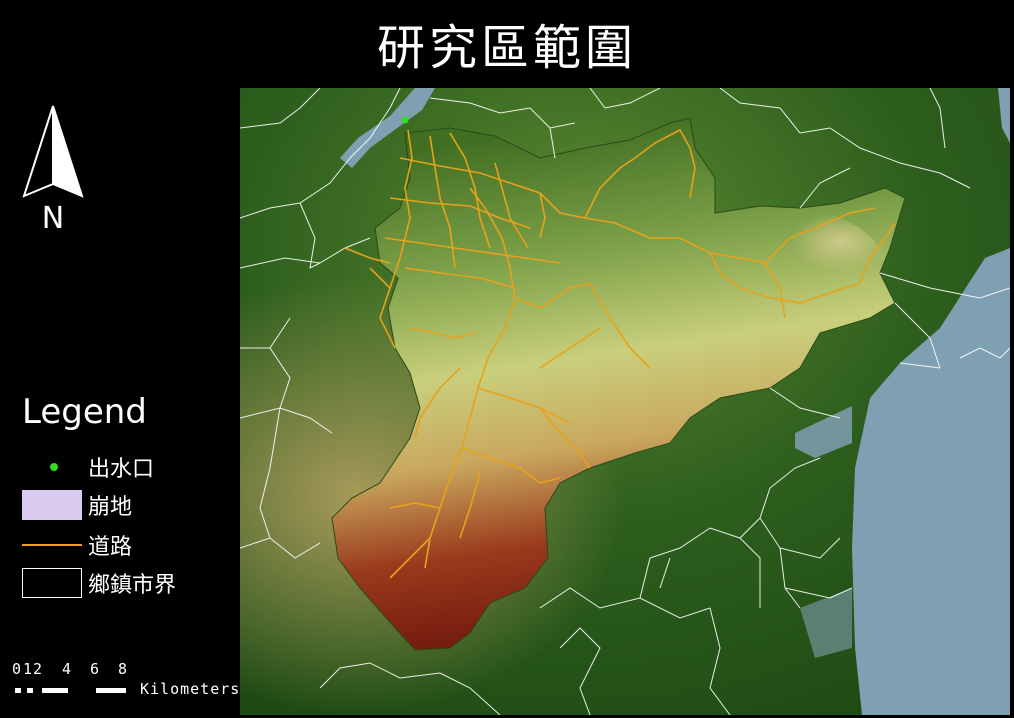 This screenshot has width=1014, height=718. I want to click on scale-tick-1: 1, so click(28, 669).